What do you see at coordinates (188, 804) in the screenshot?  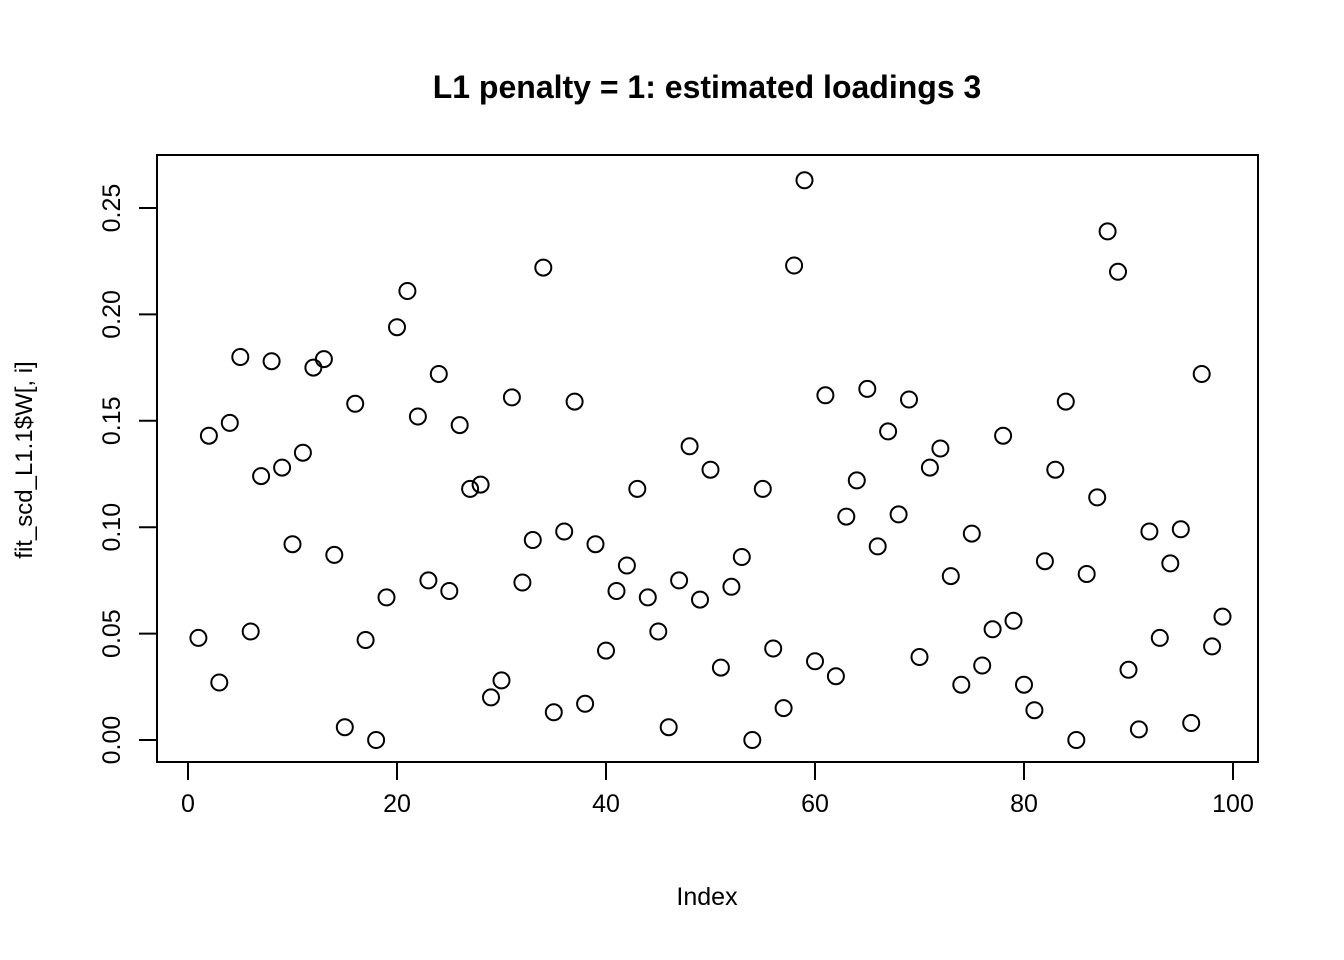 I see `x-tick-label: 0` at bounding box center [188, 804].